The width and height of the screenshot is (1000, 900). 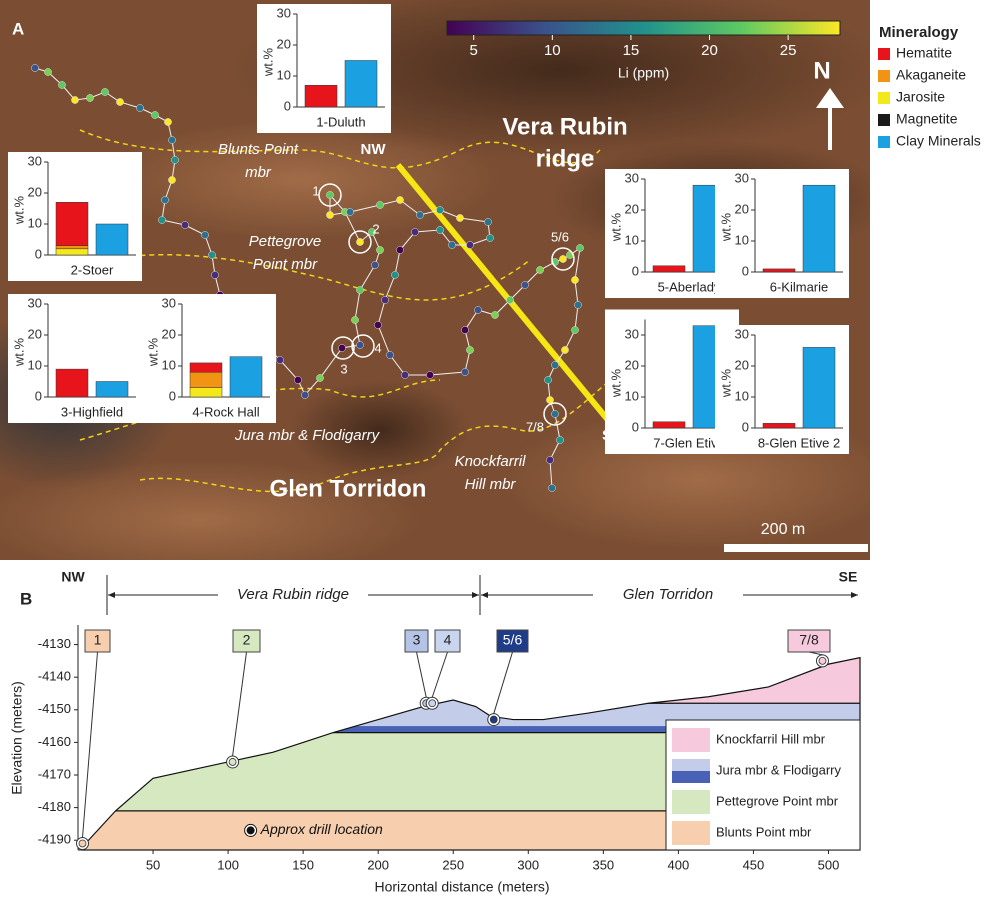 What do you see at coordinates (565, 158) in the screenshot?
I see `region-label: ridge` at bounding box center [565, 158].